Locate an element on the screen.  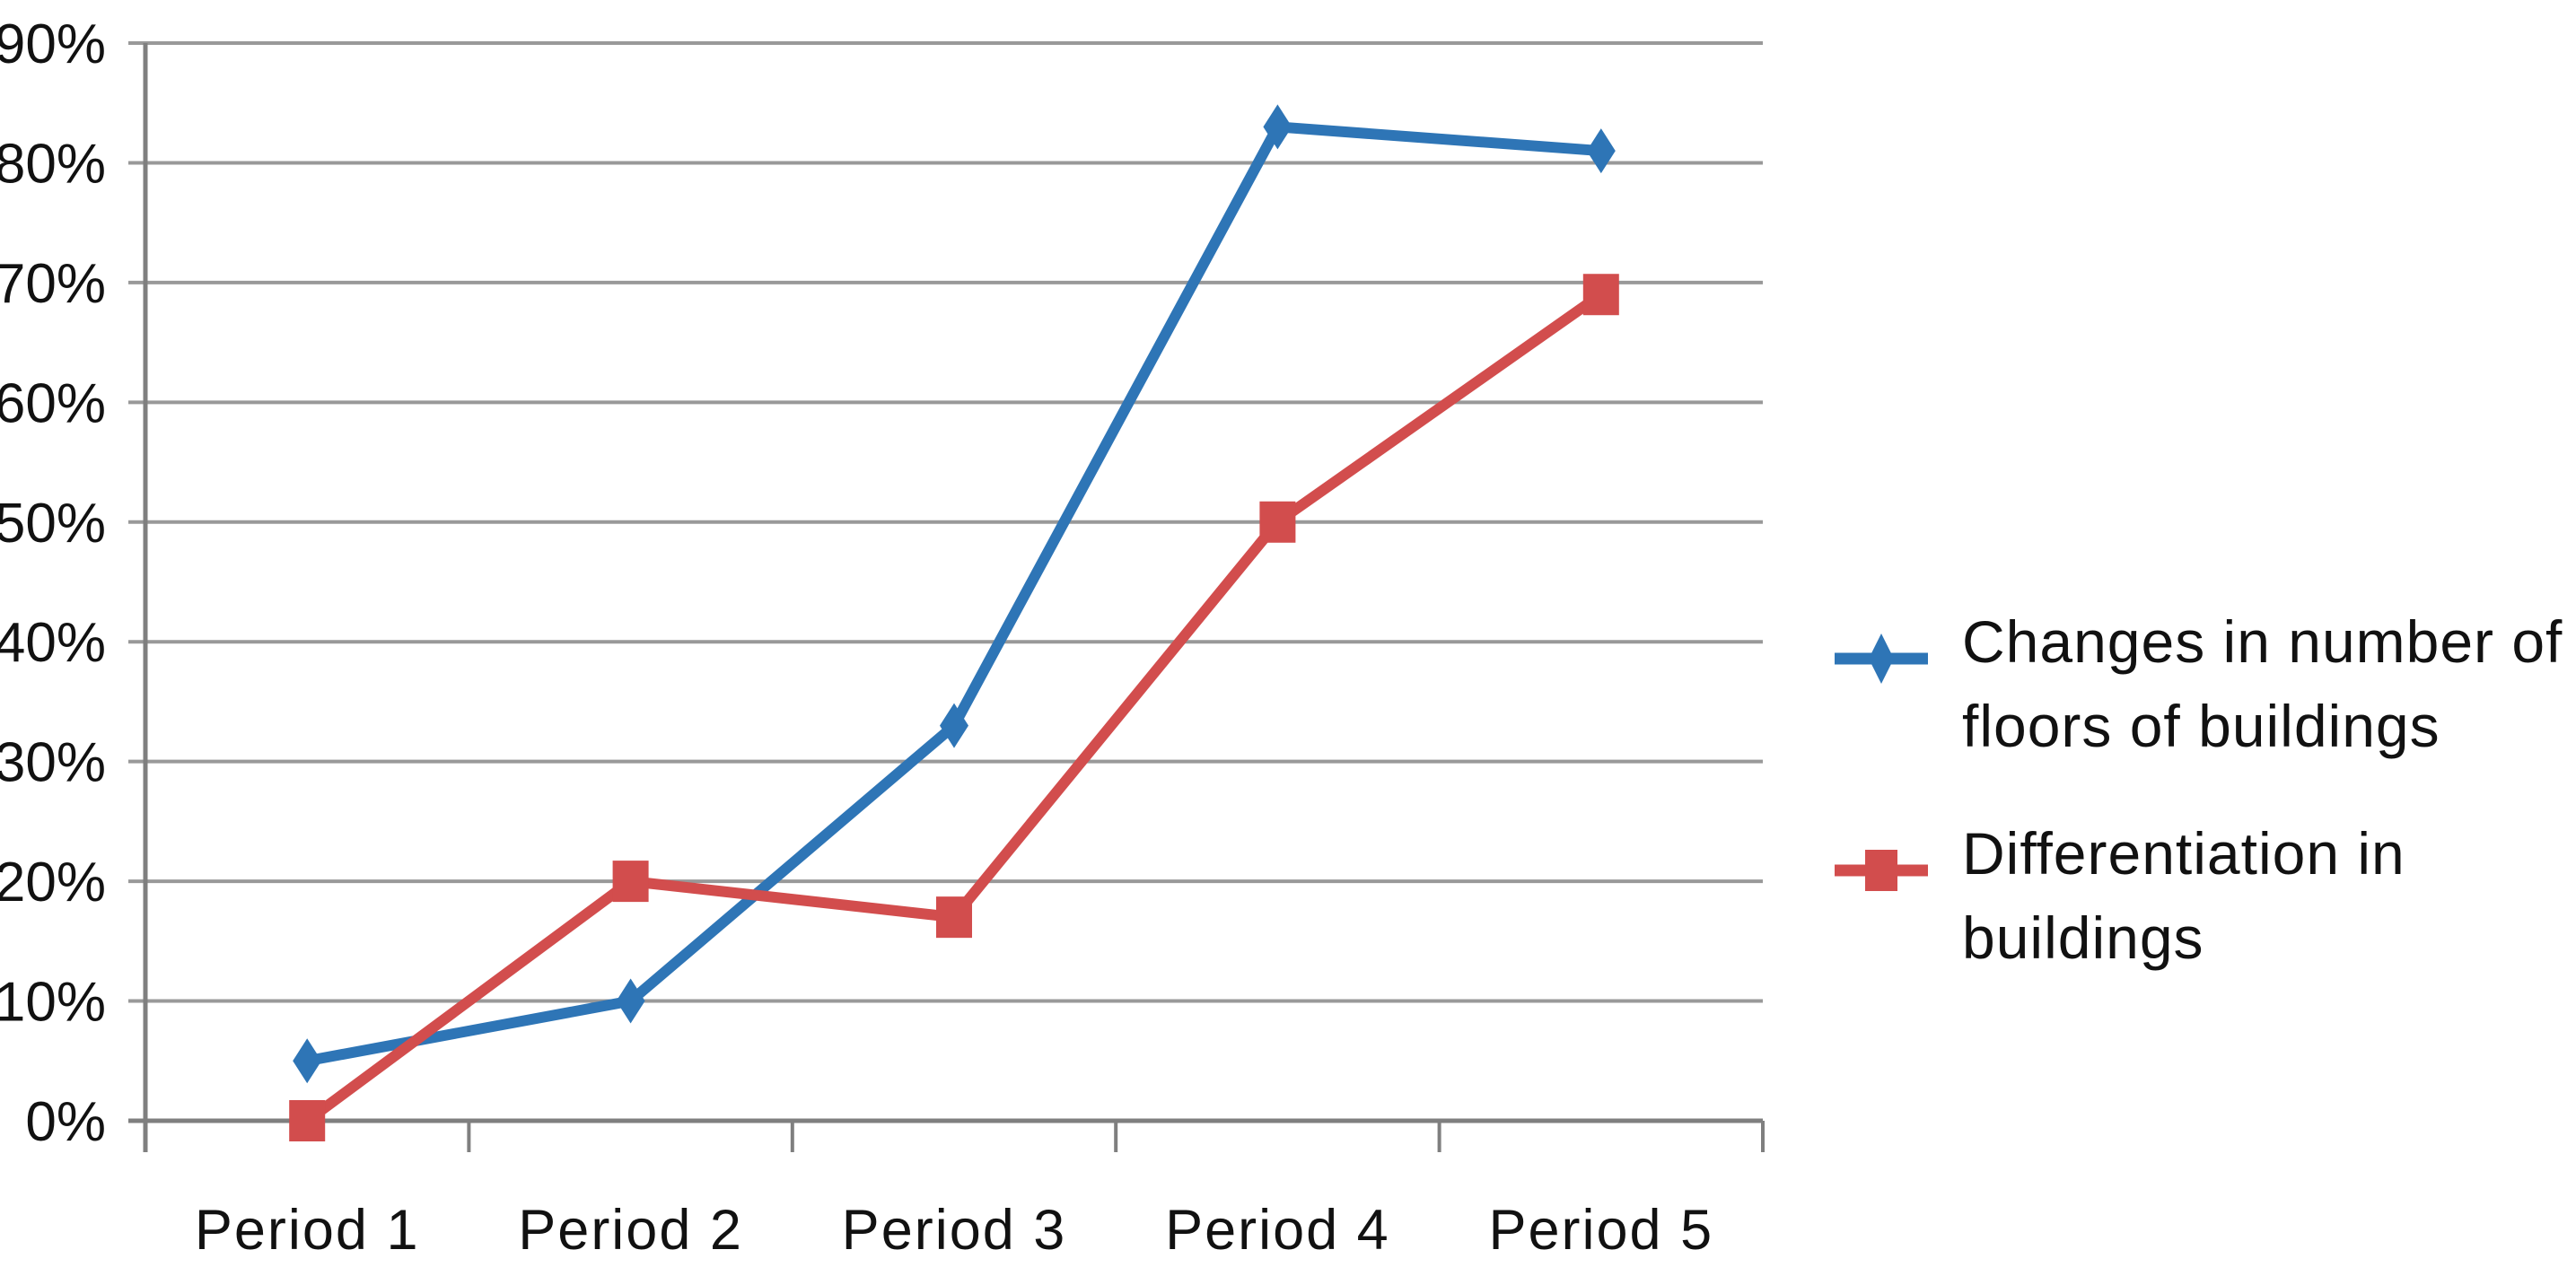
legend-label: Changes in number of floors of buildings is located at coordinates (2262, 683).